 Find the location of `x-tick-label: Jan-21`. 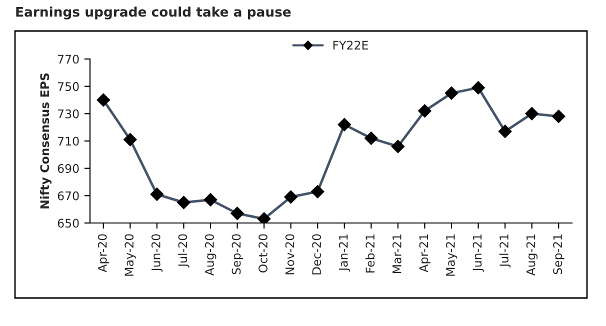

x-tick-label: Jan-21 is located at coordinates (344, 253).